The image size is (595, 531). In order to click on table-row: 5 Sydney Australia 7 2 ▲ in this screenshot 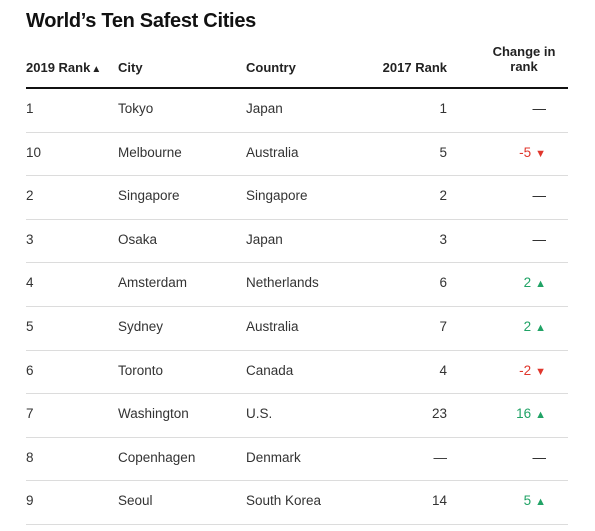, I will do `click(297, 329)`.